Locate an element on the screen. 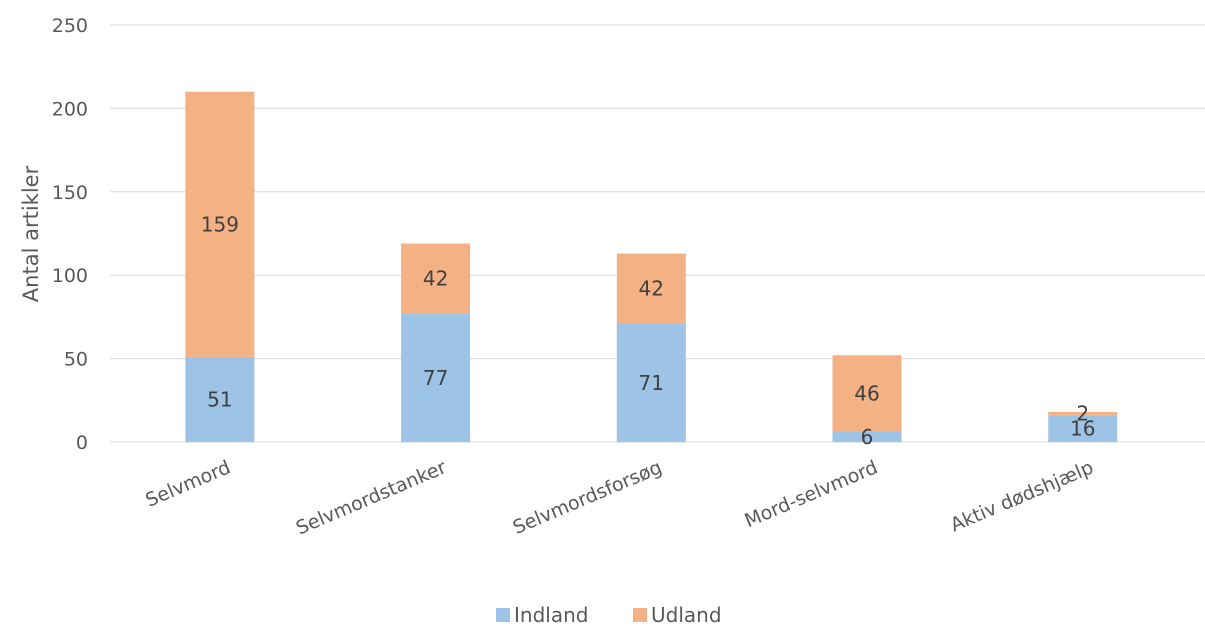 The image size is (1205, 634). legend-item-indland: Indland is located at coordinates (542, 615).